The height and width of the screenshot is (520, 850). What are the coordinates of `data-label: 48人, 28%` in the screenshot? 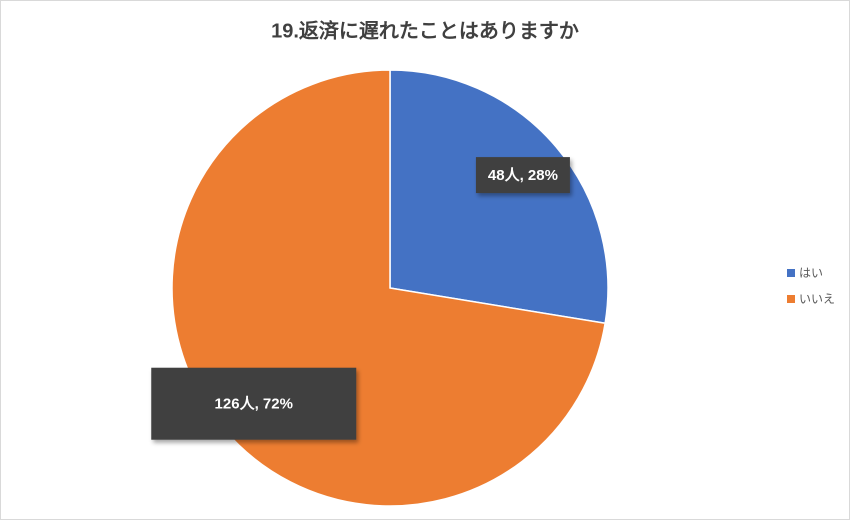 It's located at (523, 175).